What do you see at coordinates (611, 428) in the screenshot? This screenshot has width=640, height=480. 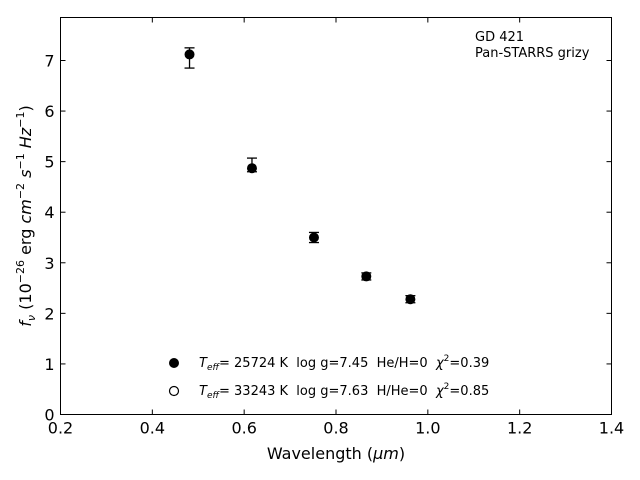 I see `x-tick-label: 1.4` at bounding box center [611, 428].